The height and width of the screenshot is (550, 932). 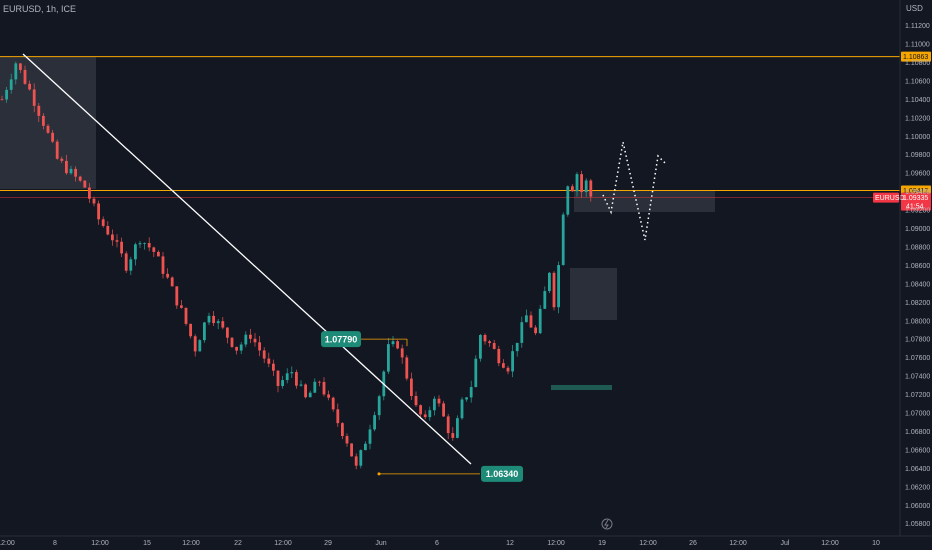 What do you see at coordinates (917, 118) in the screenshot?
I see `y-tick-label: 1.10200` at bounding box center [917, 118].